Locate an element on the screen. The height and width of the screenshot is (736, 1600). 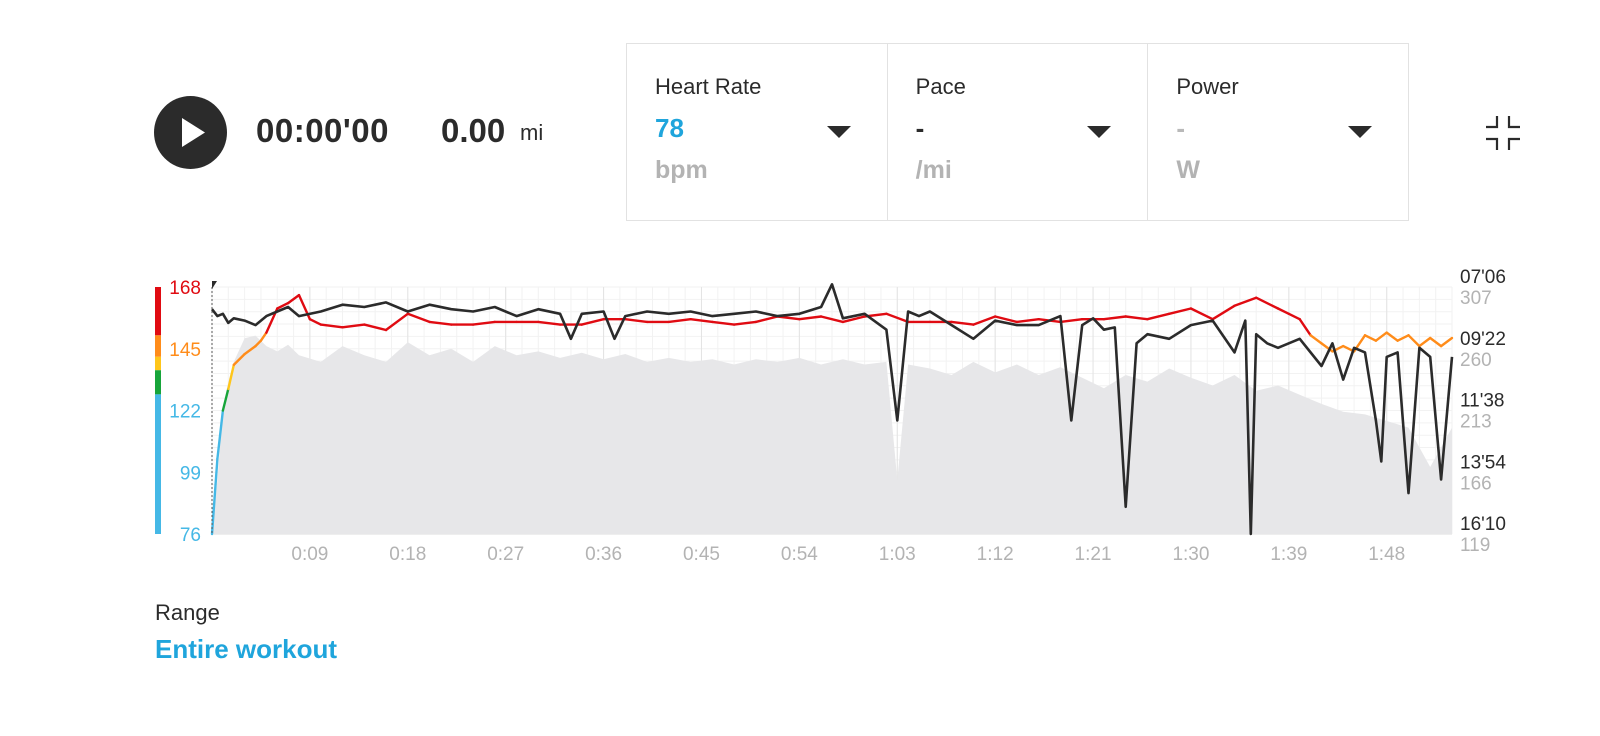
x-axis-tick-label: 0:09 is located at coordinates (309, 554).